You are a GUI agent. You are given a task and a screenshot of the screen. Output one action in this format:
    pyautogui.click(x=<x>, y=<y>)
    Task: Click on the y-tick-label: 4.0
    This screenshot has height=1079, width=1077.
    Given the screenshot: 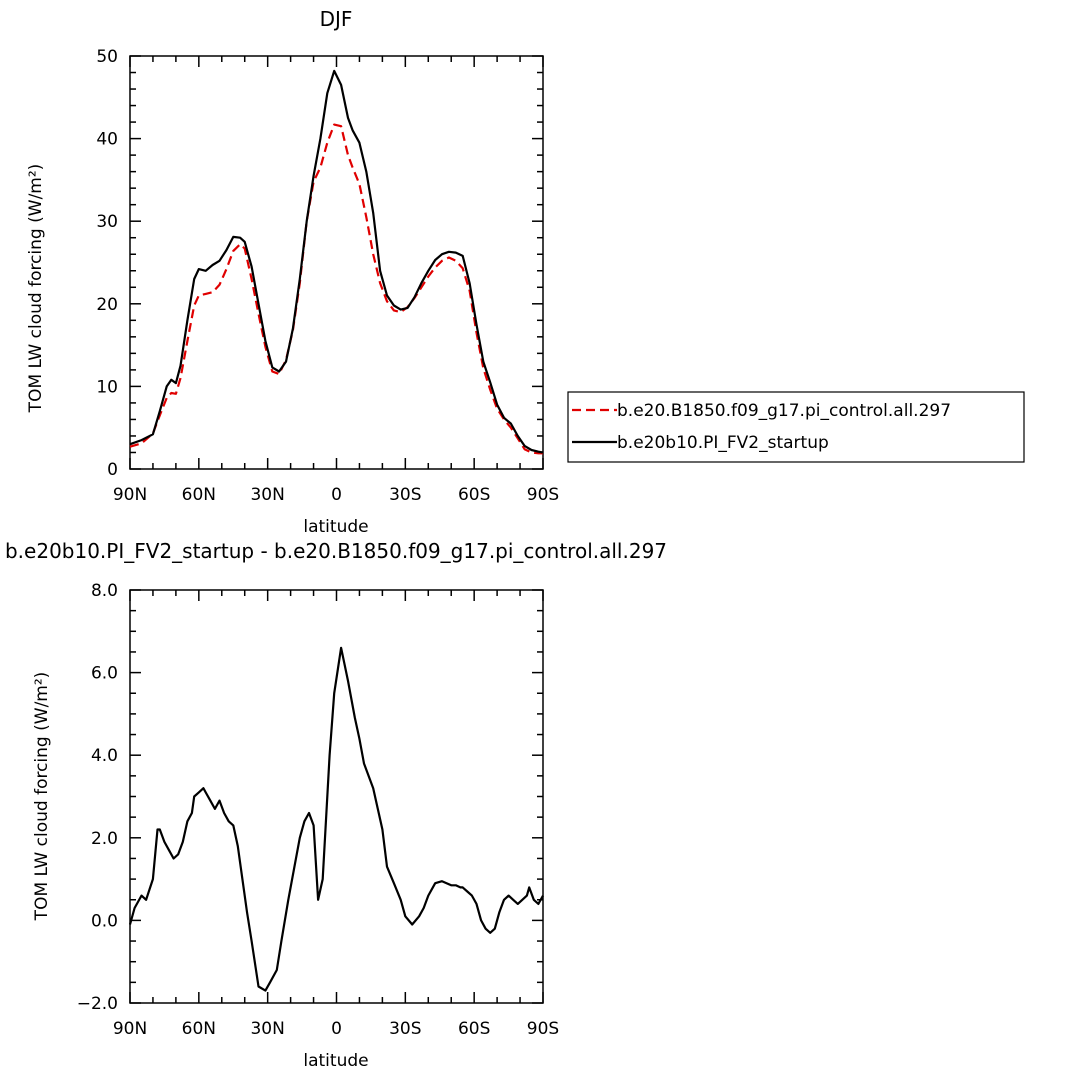 What is the action you would take?
    pyautogui.click(x=104, y=756)
    